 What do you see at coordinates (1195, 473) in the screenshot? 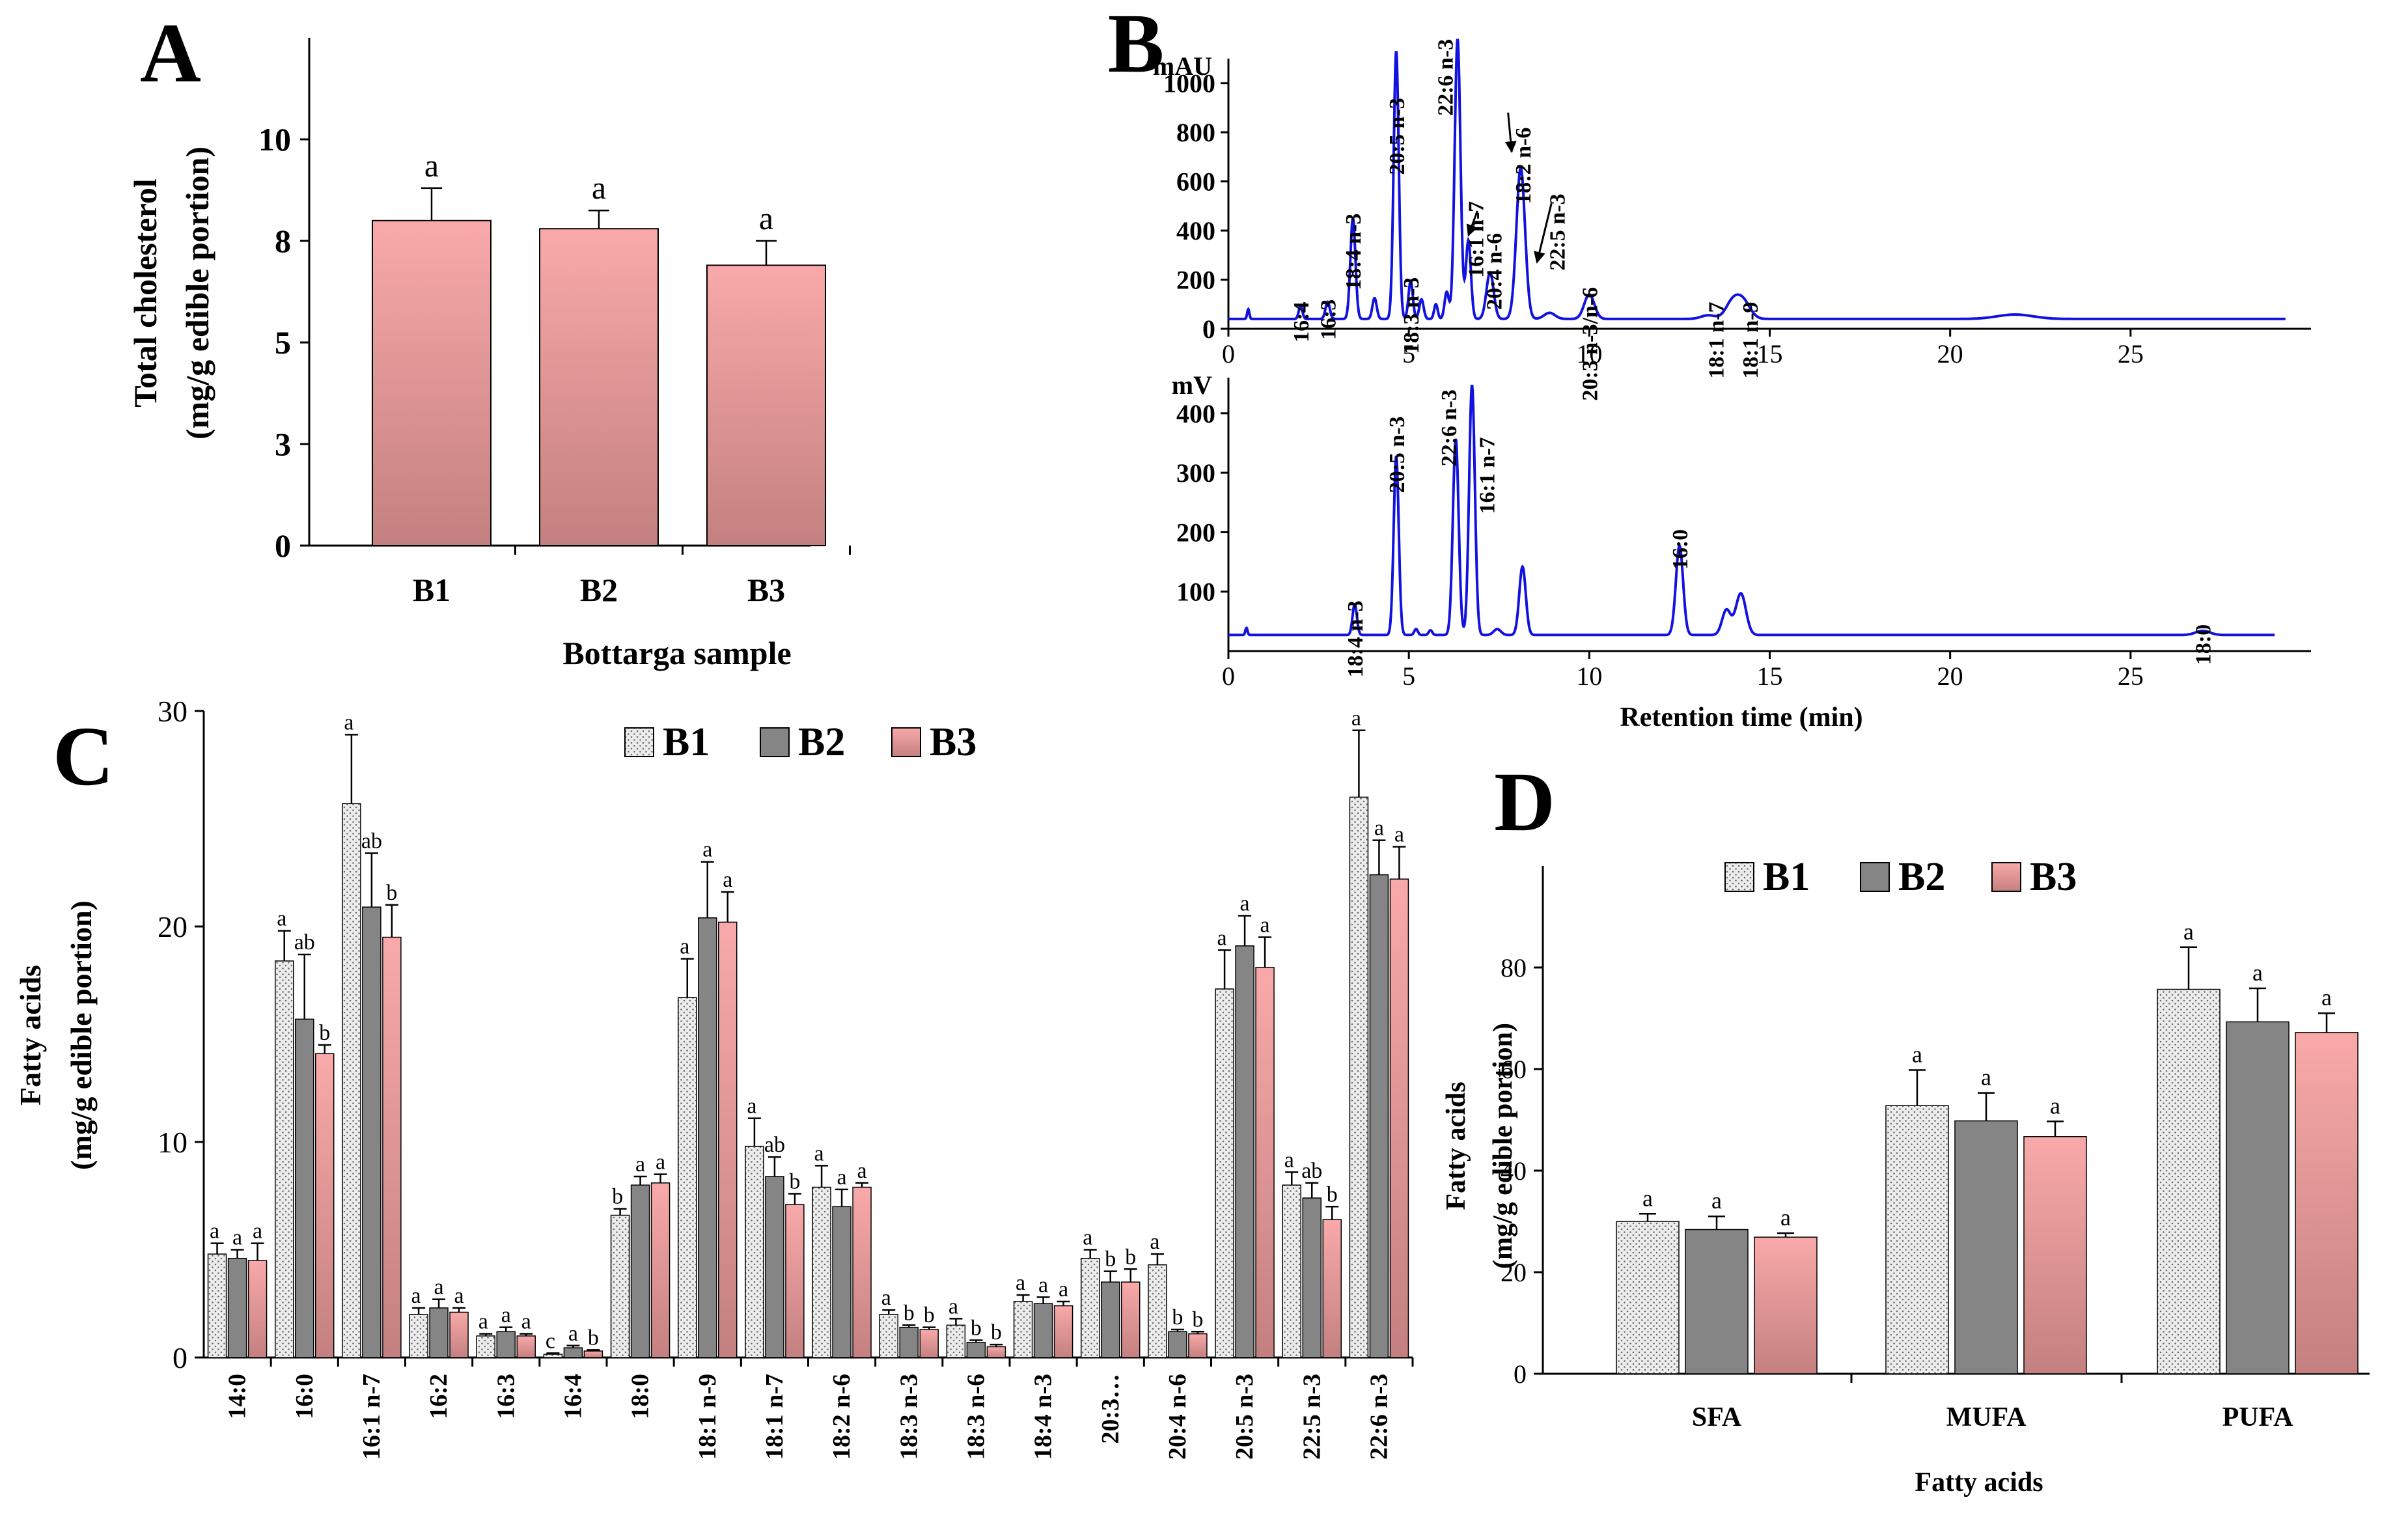
I see `y-tick-label: 300` at bounding box center [1195, 473].